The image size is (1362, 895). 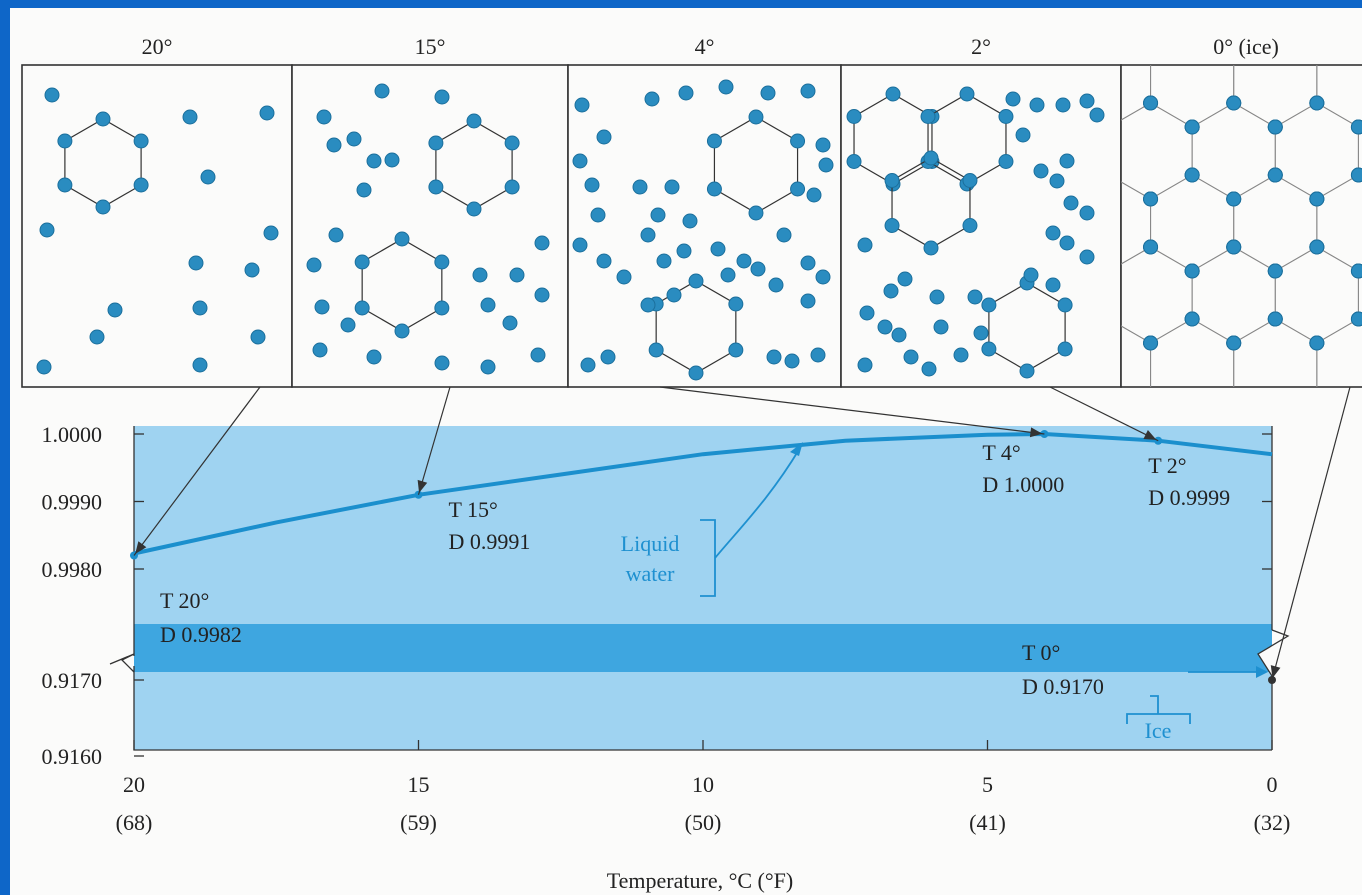 What do you see at coordinates (703, 822) in the screenshot?
I see `x-tick-sublabel: (50)` at bounding box center [703, 822].